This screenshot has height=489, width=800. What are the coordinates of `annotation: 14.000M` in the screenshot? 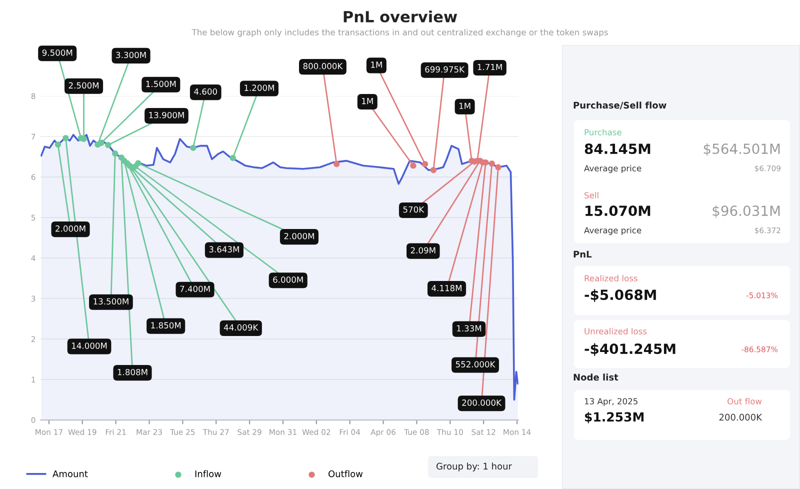 It's located at (89, 345).